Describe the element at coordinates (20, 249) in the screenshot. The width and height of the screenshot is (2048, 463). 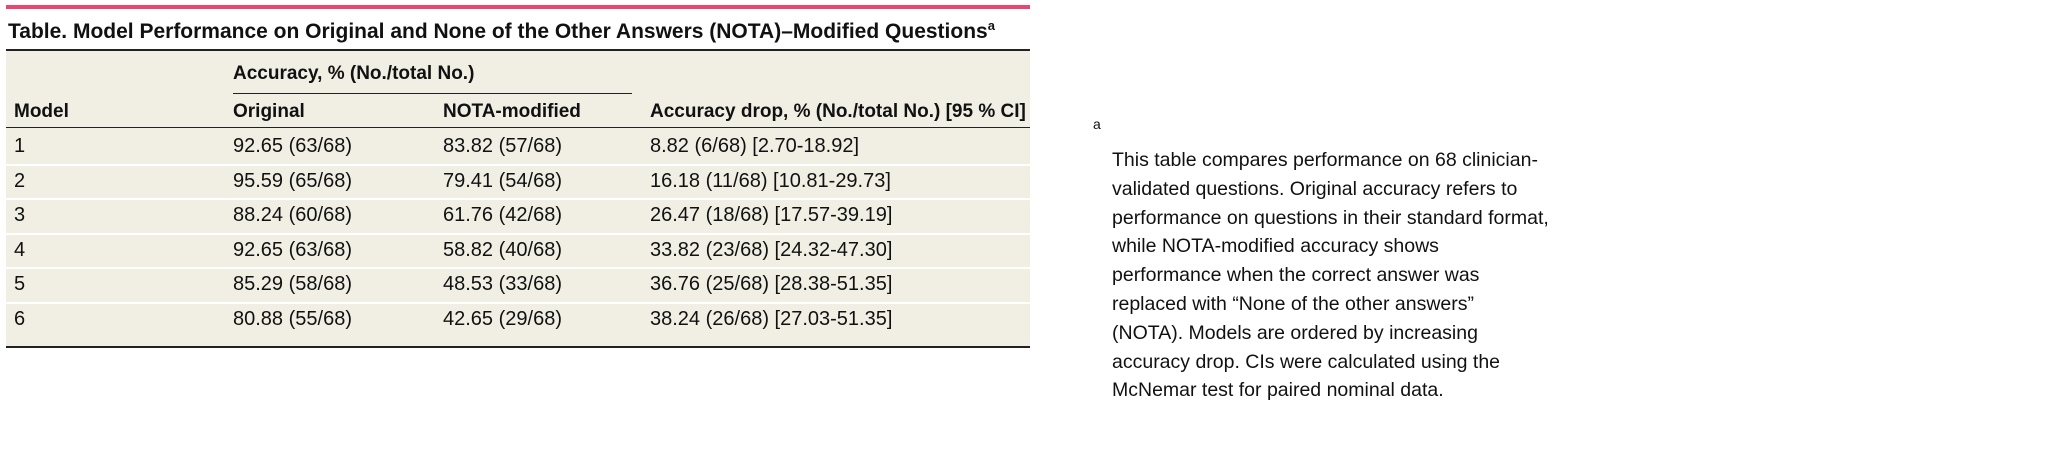
I see `table-cell: 4` at that location.